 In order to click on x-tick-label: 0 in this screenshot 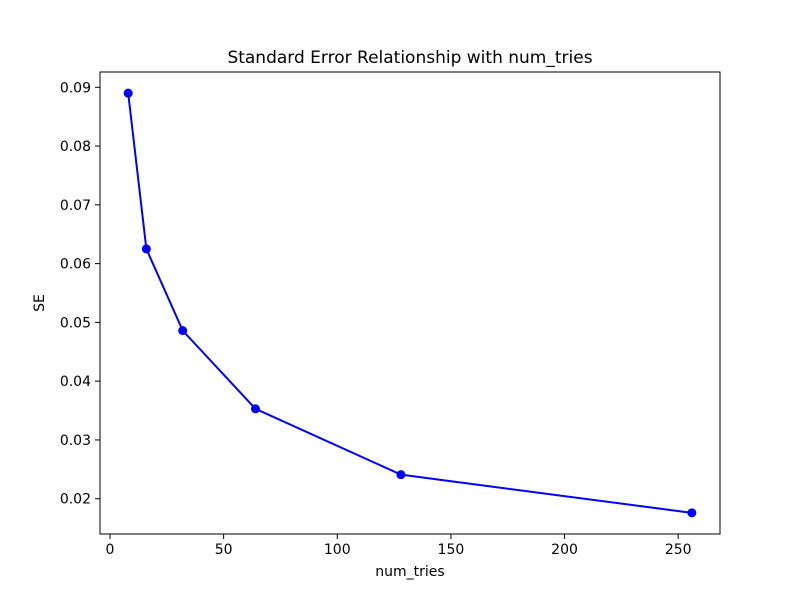, I will do `click(110, 550)`.